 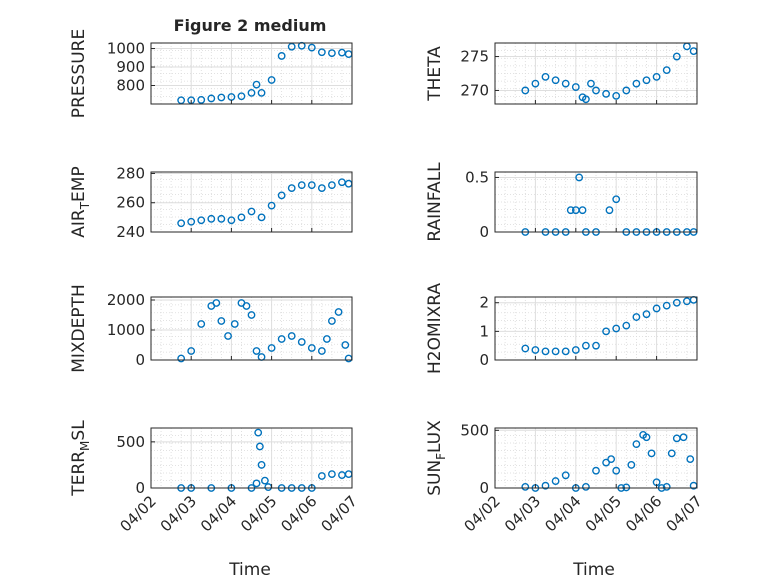 What do you see at coordinates (474, 57) in the screenshot?
I see `y-tick-label: 275` at bounding box center [474, 57].